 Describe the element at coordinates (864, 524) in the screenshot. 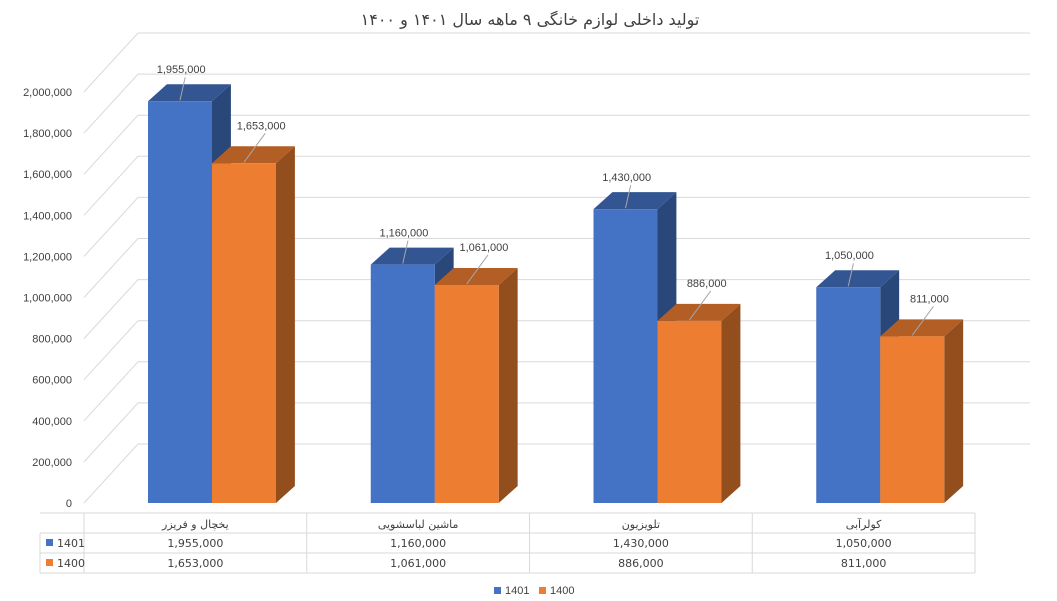

I see `table-category-label: کولرآبی` at that location.